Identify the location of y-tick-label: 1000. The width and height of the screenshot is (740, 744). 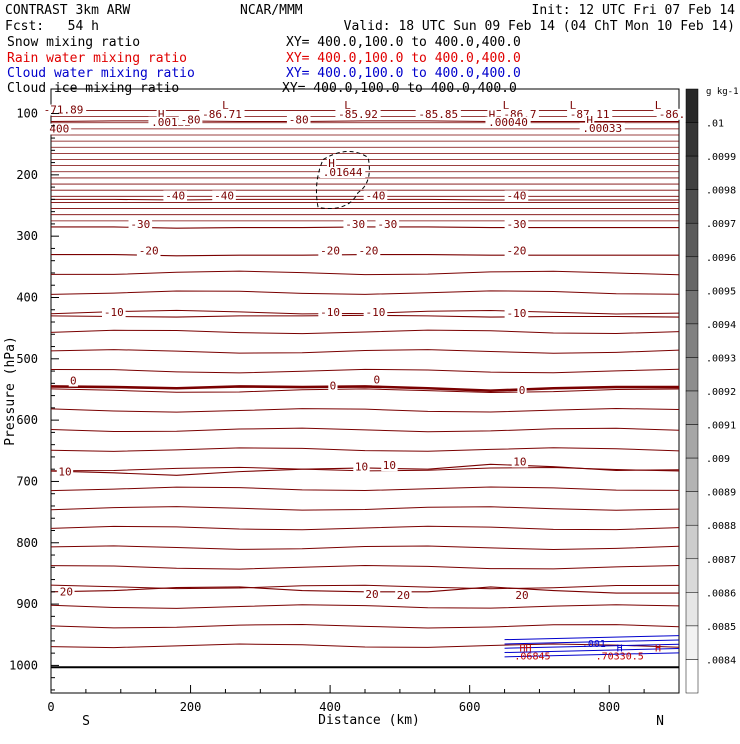
(23, 665).